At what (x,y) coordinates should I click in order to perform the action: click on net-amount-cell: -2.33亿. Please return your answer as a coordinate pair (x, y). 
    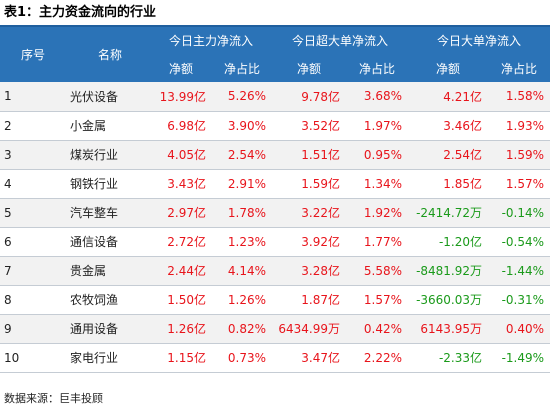
    Looking at the image, I should click on (460, 358).